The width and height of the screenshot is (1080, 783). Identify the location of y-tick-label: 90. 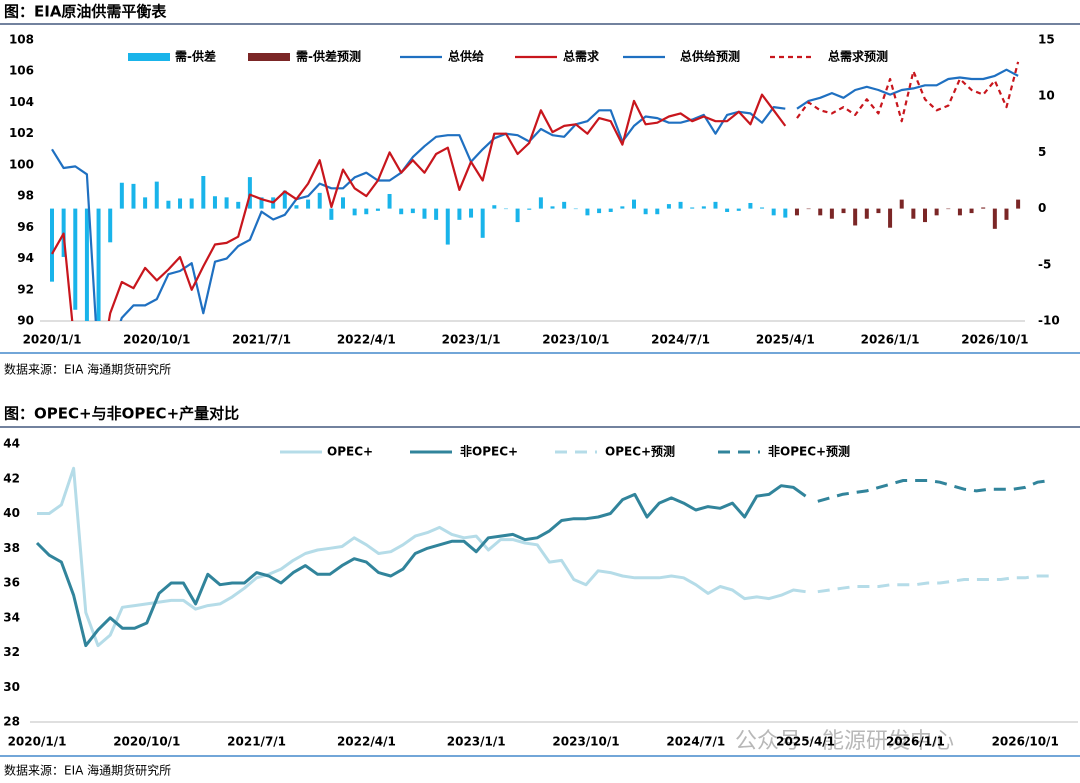
(25, 321).